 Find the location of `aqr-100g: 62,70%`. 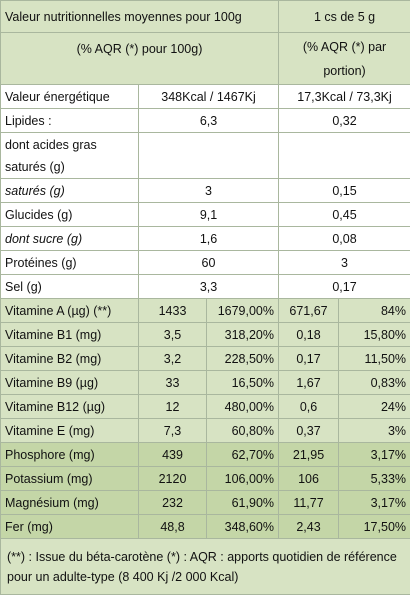

aqr-100g: 62,70% is located at coordinates (243, 455).